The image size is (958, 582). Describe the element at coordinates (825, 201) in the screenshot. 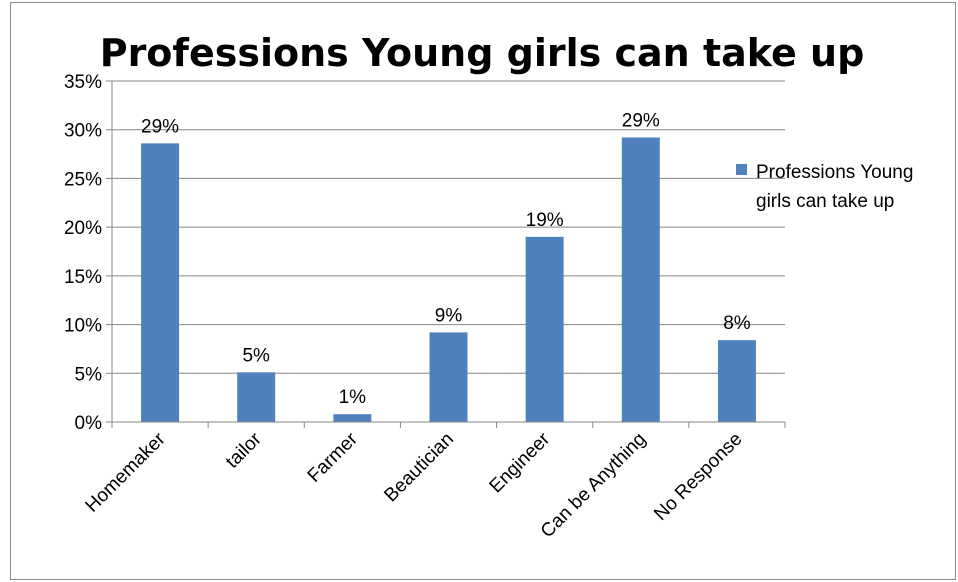

I see `legend-label-line: girls can take up` at that location.